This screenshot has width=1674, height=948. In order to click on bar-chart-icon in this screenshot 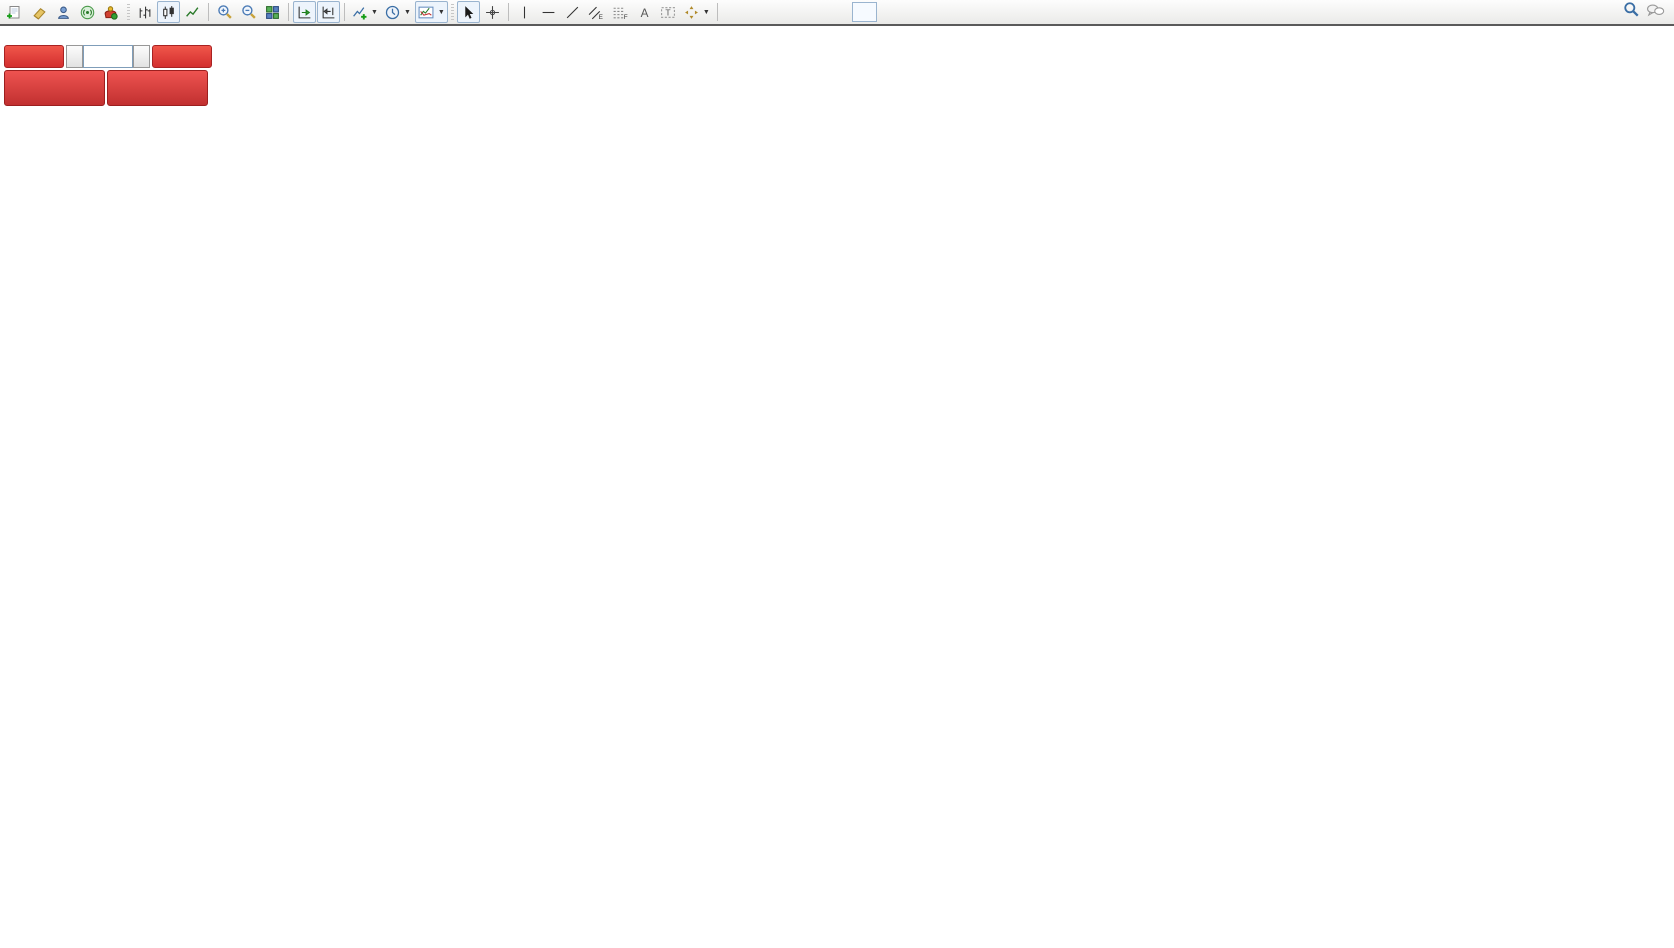, I will do `click(144, 12)`.